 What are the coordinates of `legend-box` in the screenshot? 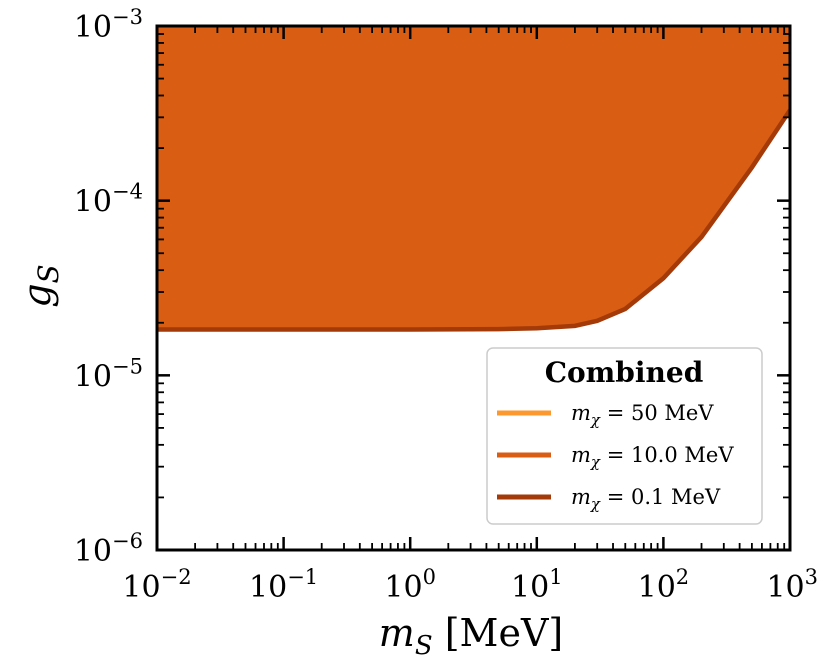 It's located at (624, 436).